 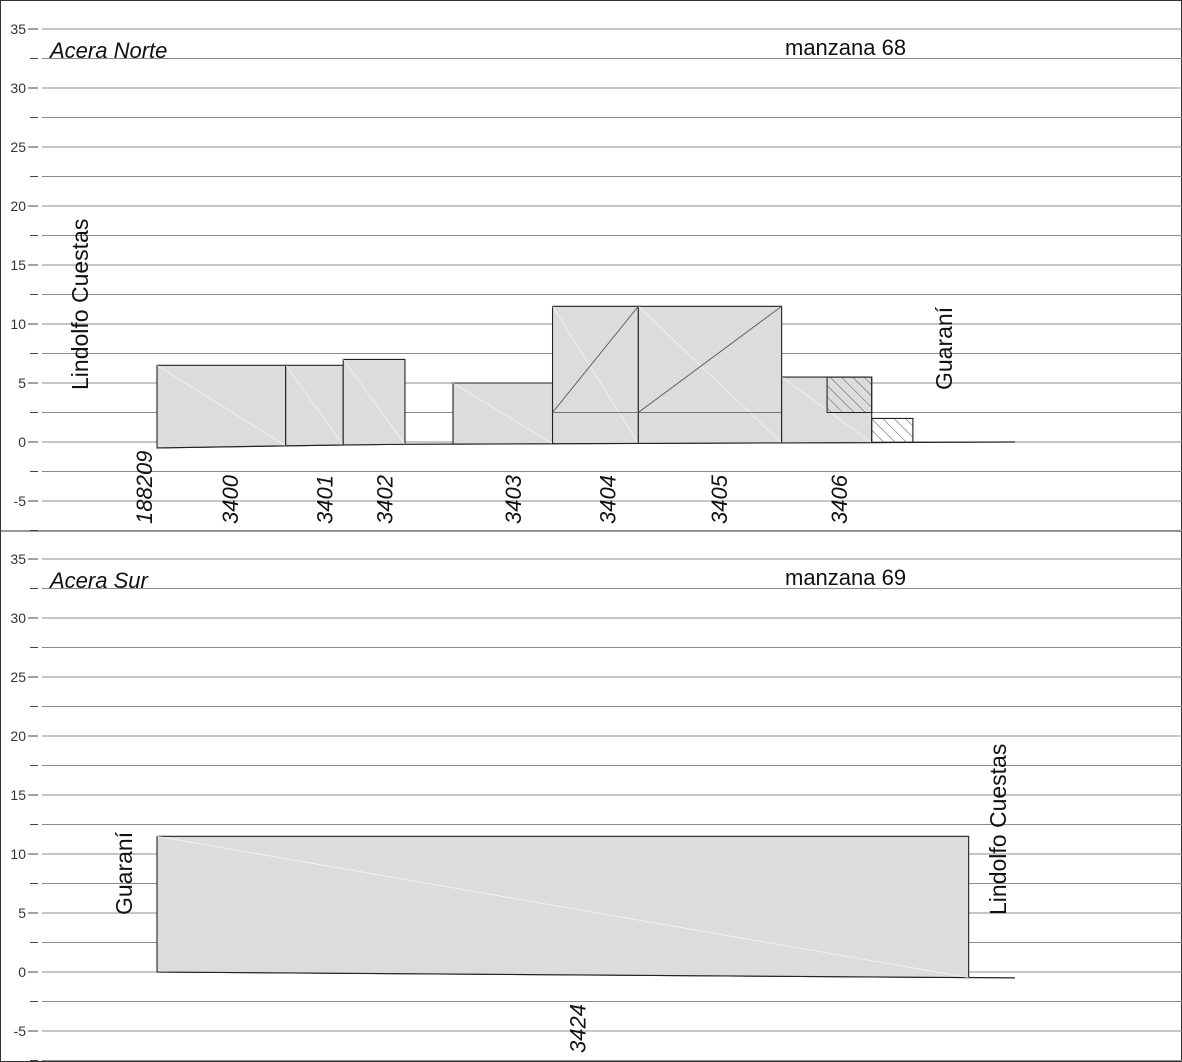 What do you see at coordinates (839, 499) in the screenshot?
I see `padron-label: 3406` at bounding box center [839, 499].